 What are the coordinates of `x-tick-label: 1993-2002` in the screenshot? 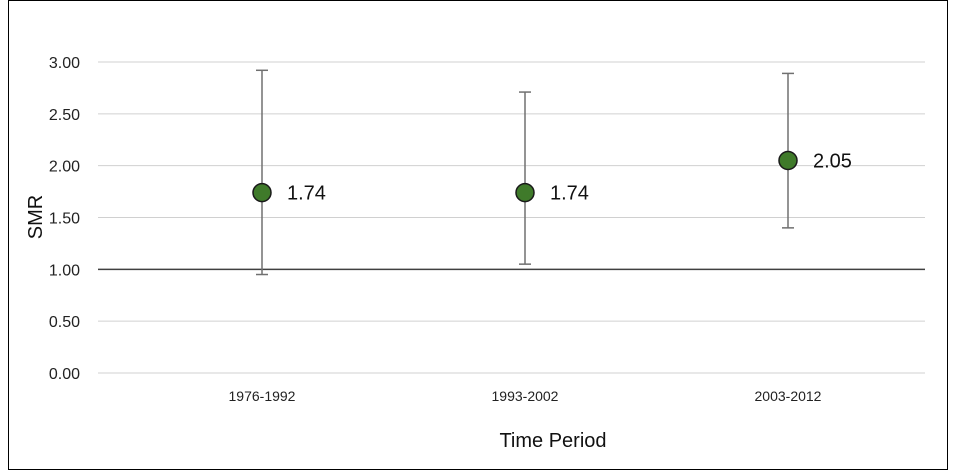 It's located at (525, 396).